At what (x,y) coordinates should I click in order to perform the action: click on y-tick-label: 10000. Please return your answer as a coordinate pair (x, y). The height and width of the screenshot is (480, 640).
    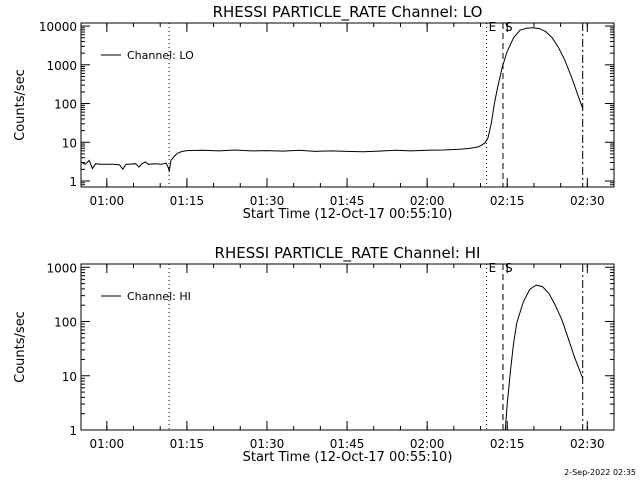
    Looking at the image, I should click on (58, 27).